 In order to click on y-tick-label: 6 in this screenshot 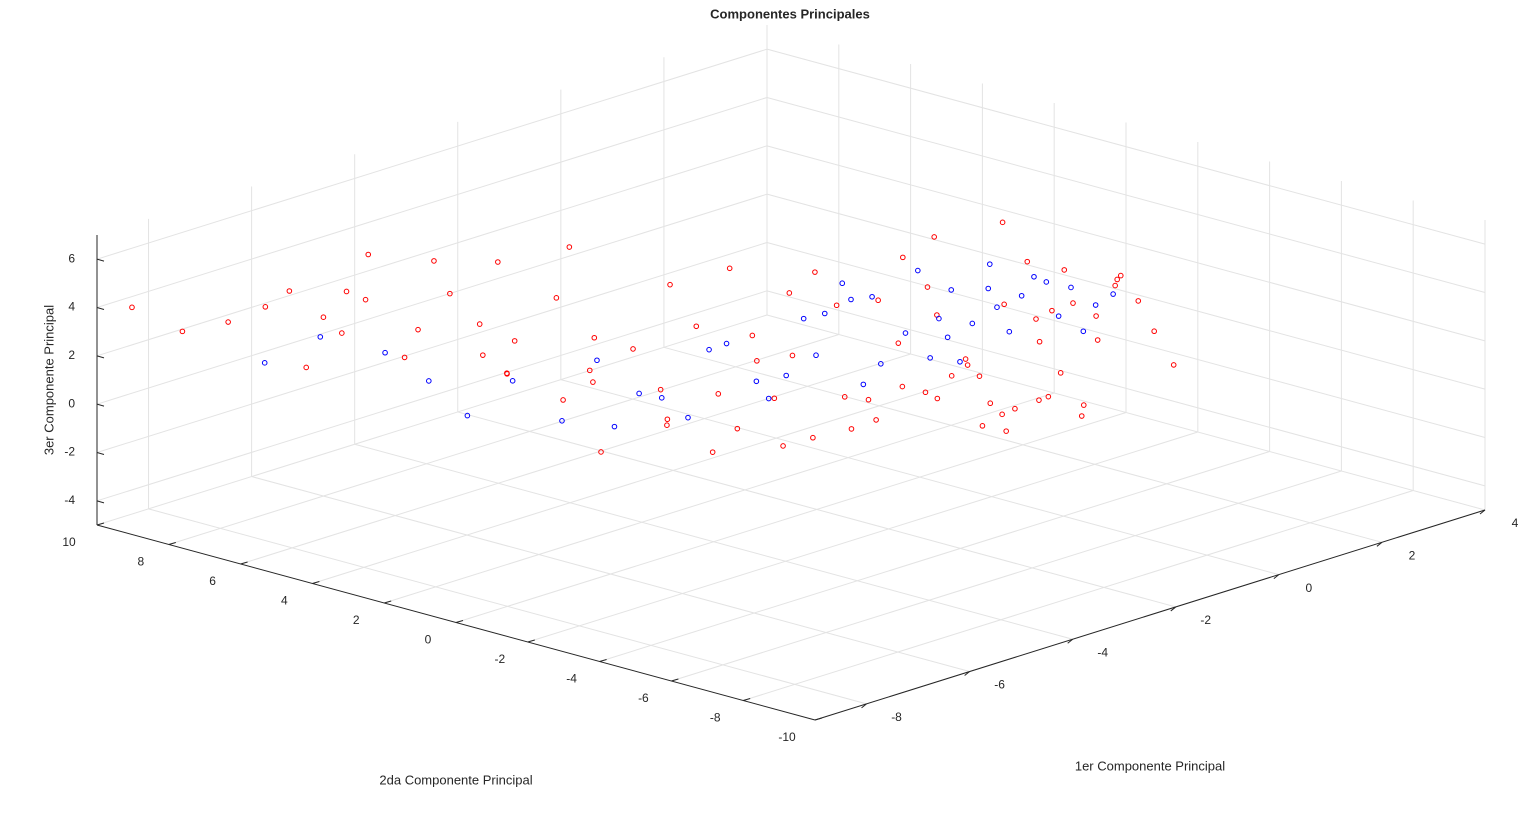, I will do `click(212, 581)`.